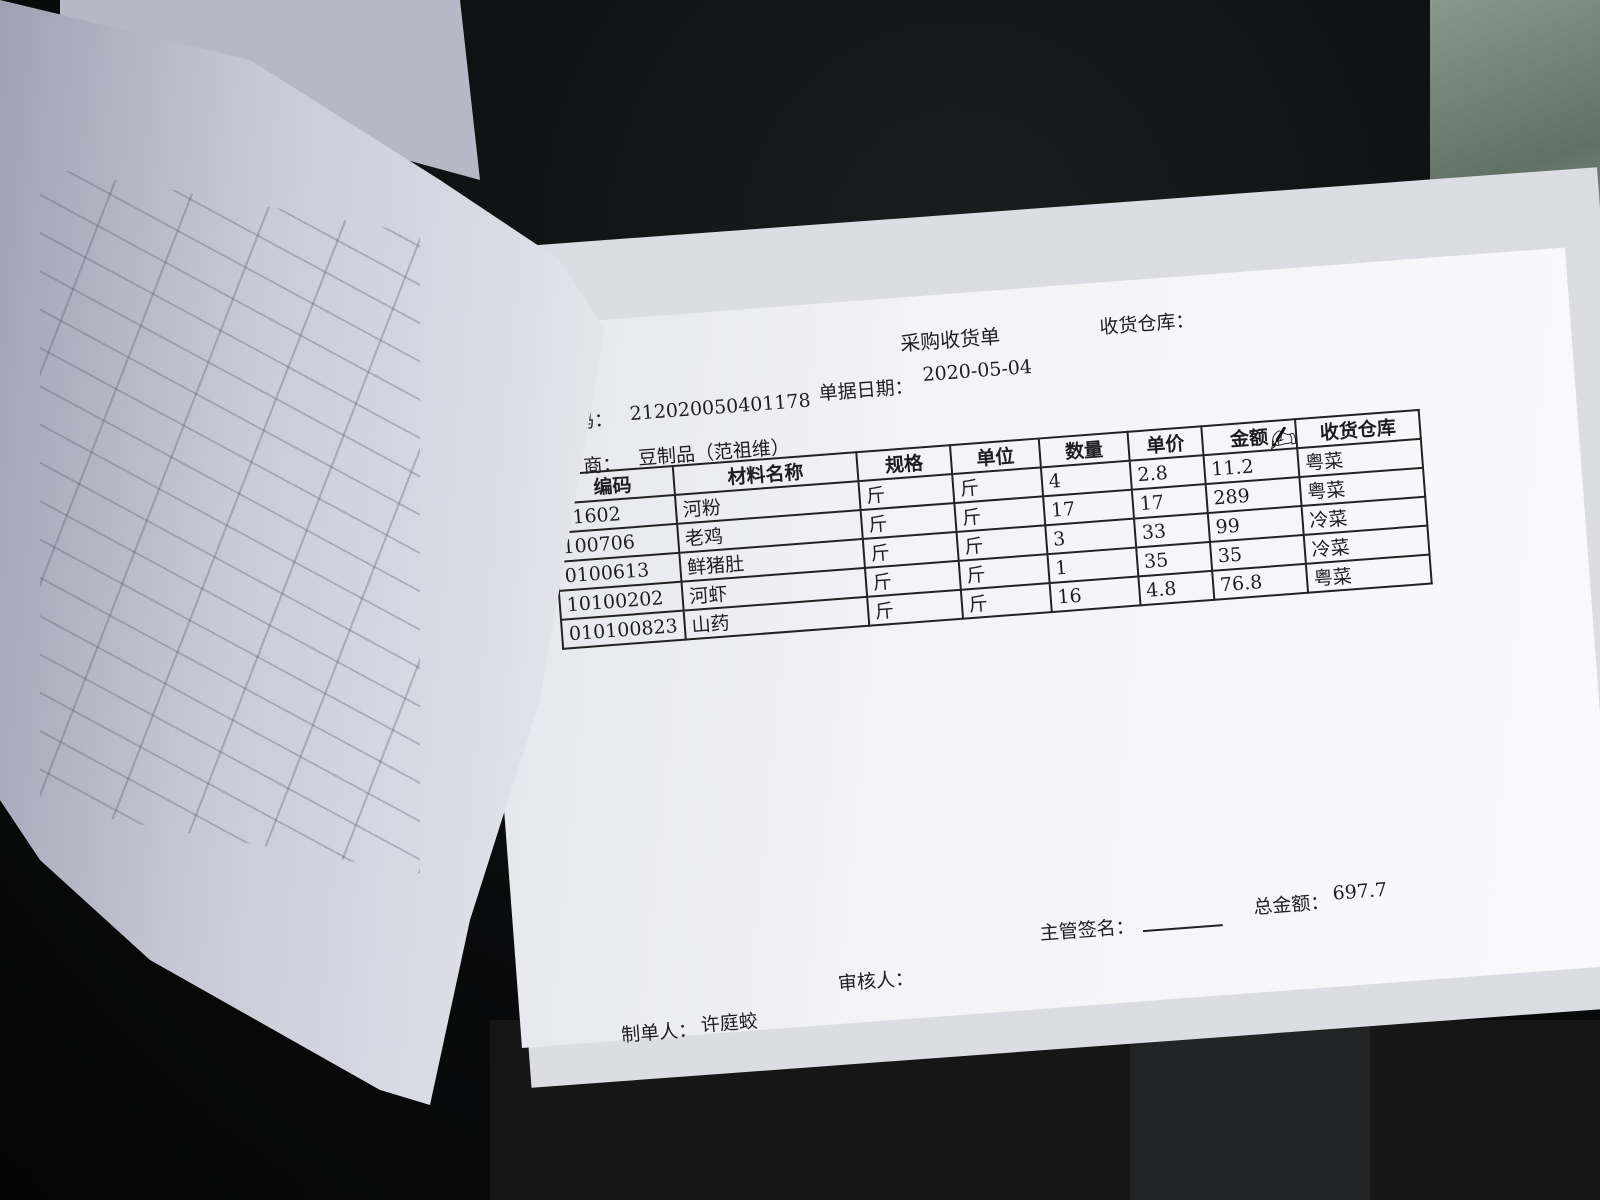  Describe the element at coordinates (1095, 594) in the screenshot. I see `cell-qty: 16` at that location.